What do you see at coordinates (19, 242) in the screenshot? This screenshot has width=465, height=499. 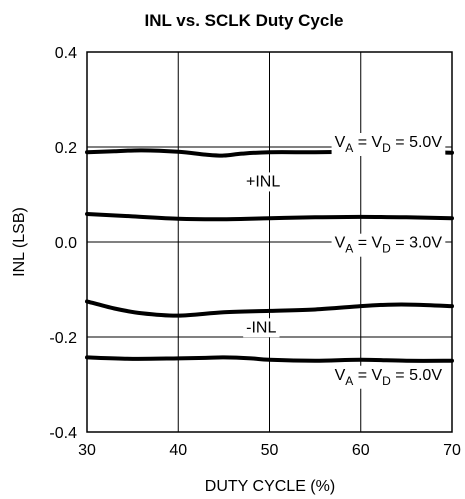 I see `y-axis-label: INL (LSB)` at bounding box center [19, 242].